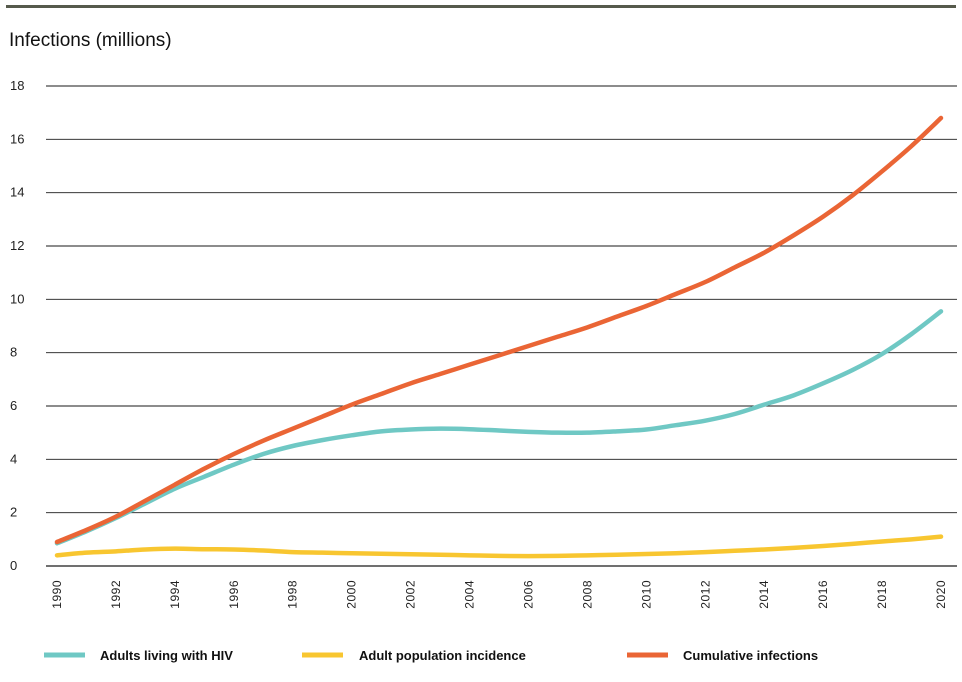  I want to click on x-tick-label: 2014, so click(764, 594).